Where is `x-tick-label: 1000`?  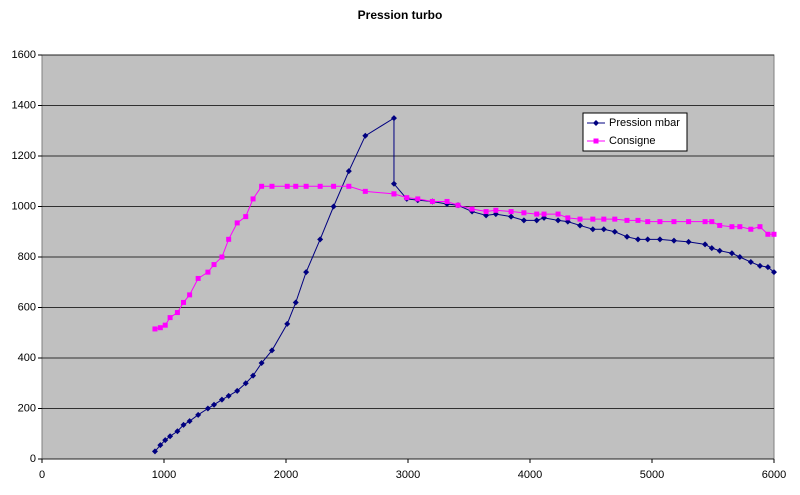 x-tick-label: 1000 is located at coordinates (164, 475).